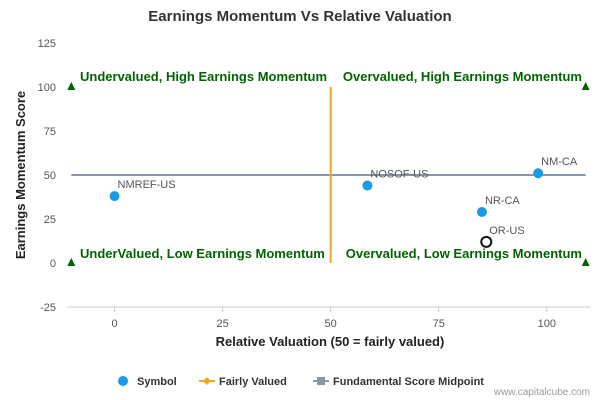  I want to click on x-tick-label: 25, so click(222, 324).